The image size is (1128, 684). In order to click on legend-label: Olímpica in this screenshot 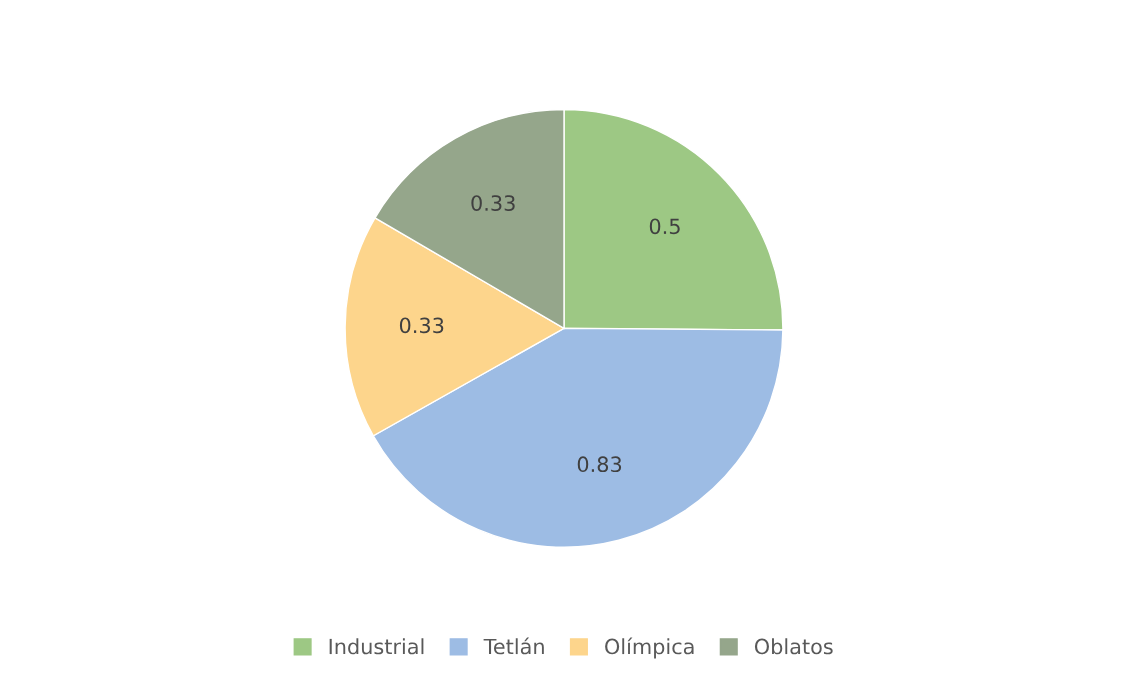, I will do `click(649, 648)`.